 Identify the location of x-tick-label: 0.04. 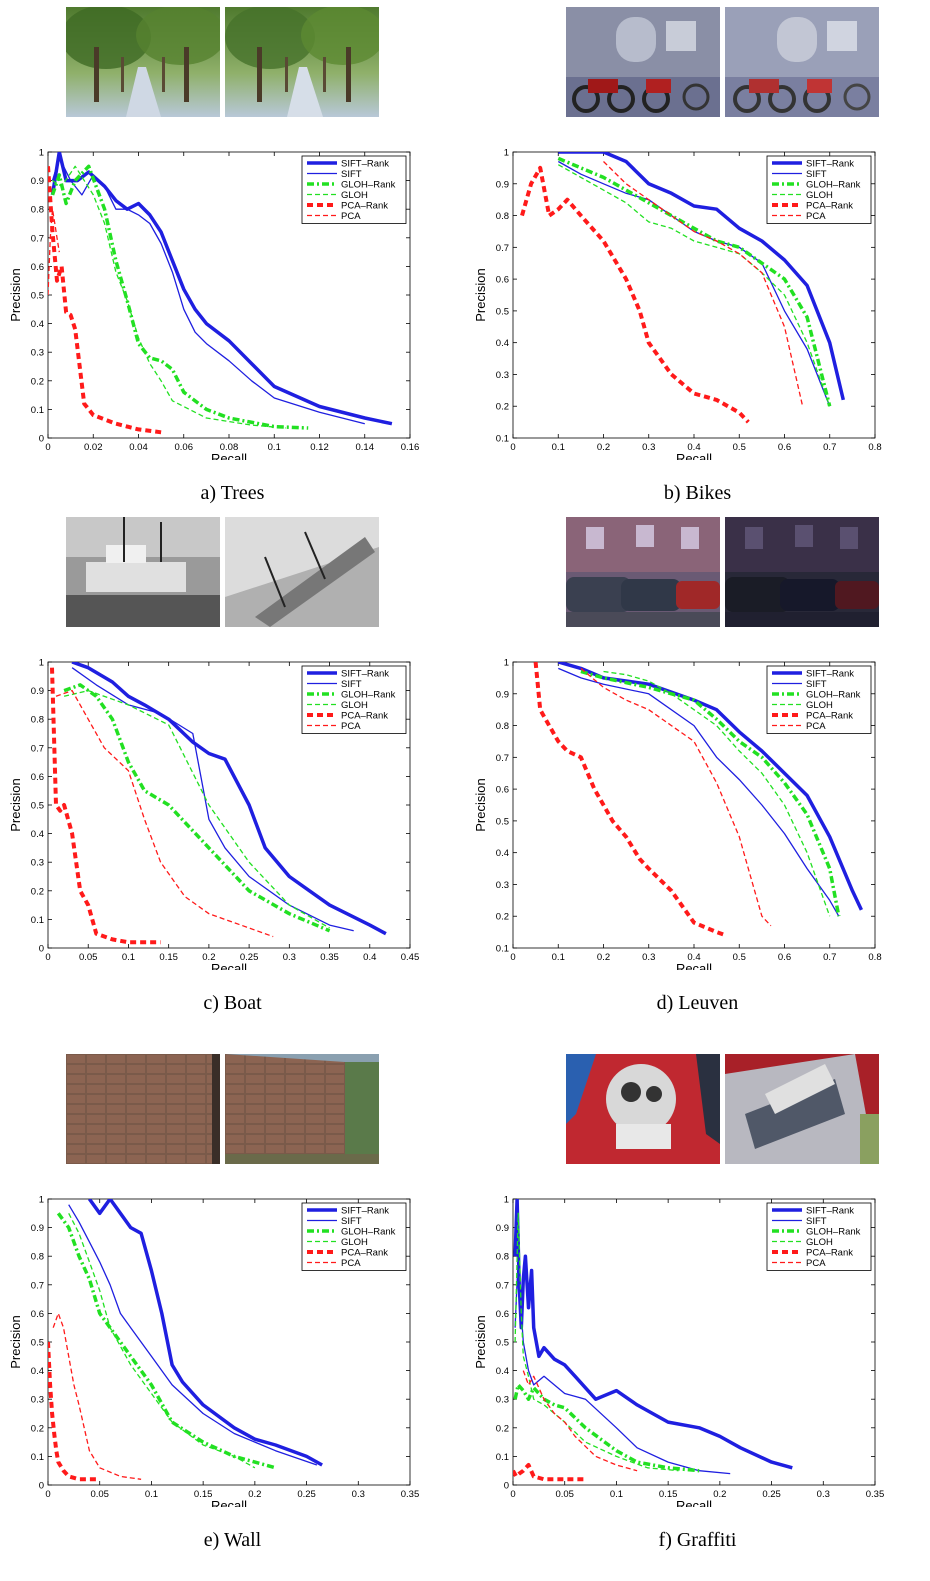
(138, 447).